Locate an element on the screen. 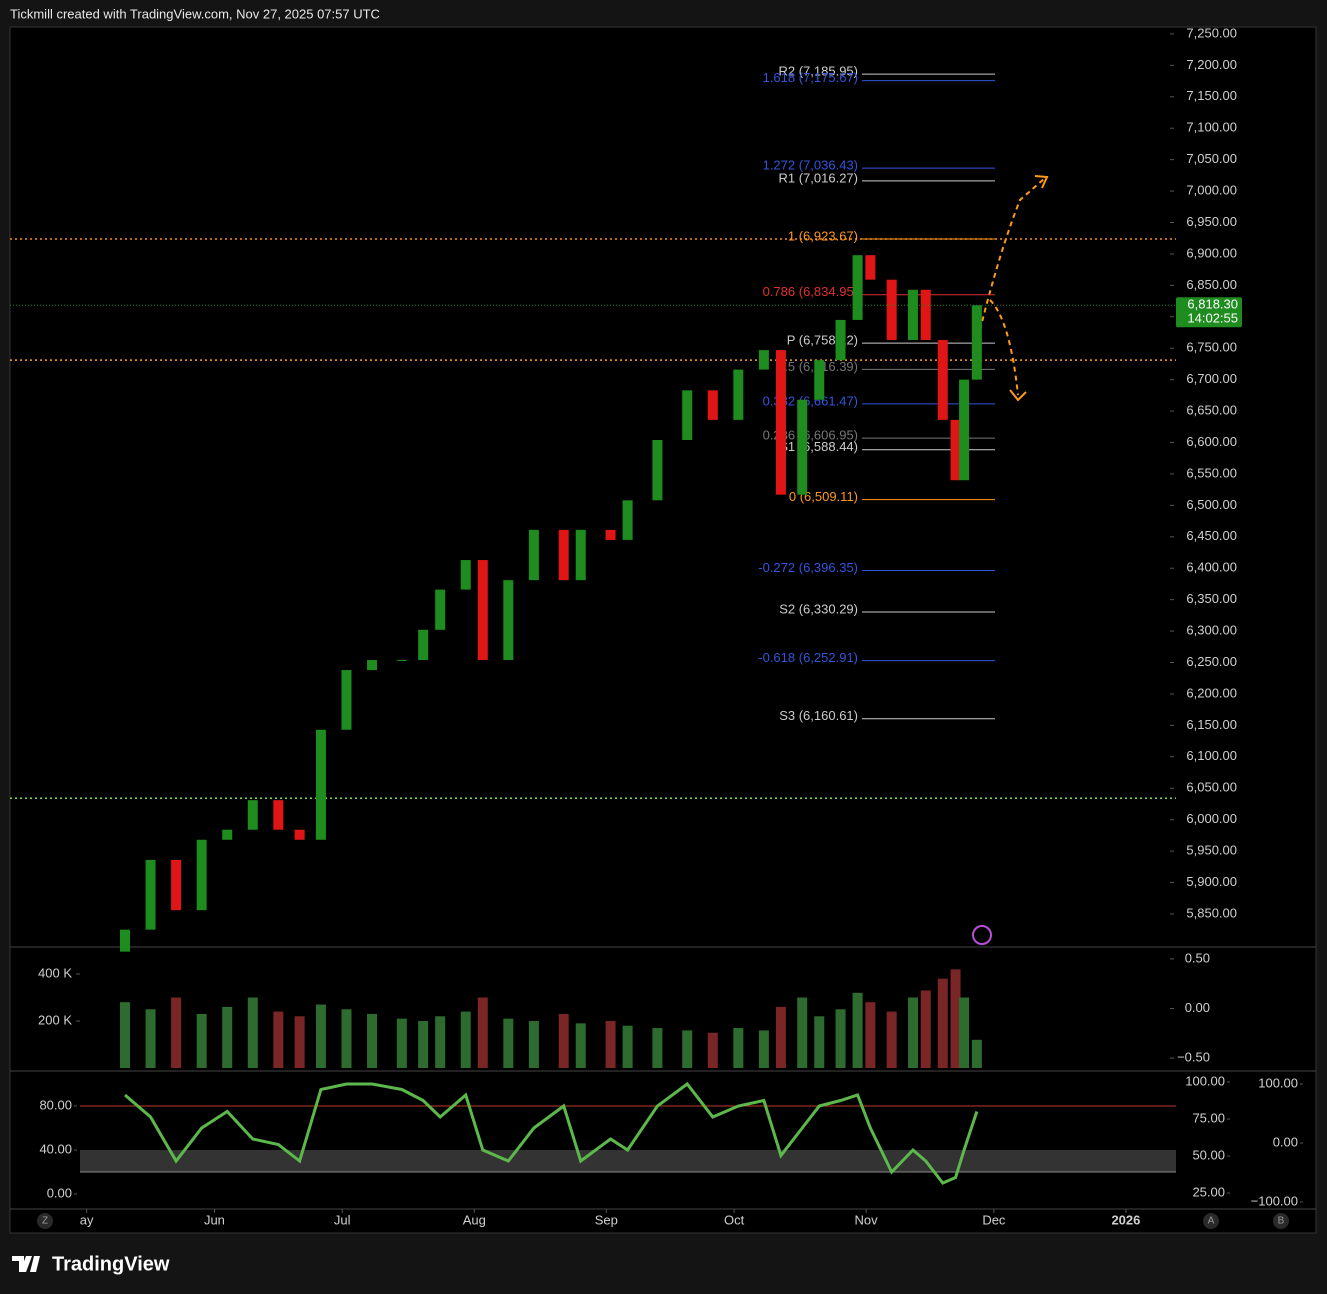  x-tick-label: Jun is located at coordinates (214, 1219).